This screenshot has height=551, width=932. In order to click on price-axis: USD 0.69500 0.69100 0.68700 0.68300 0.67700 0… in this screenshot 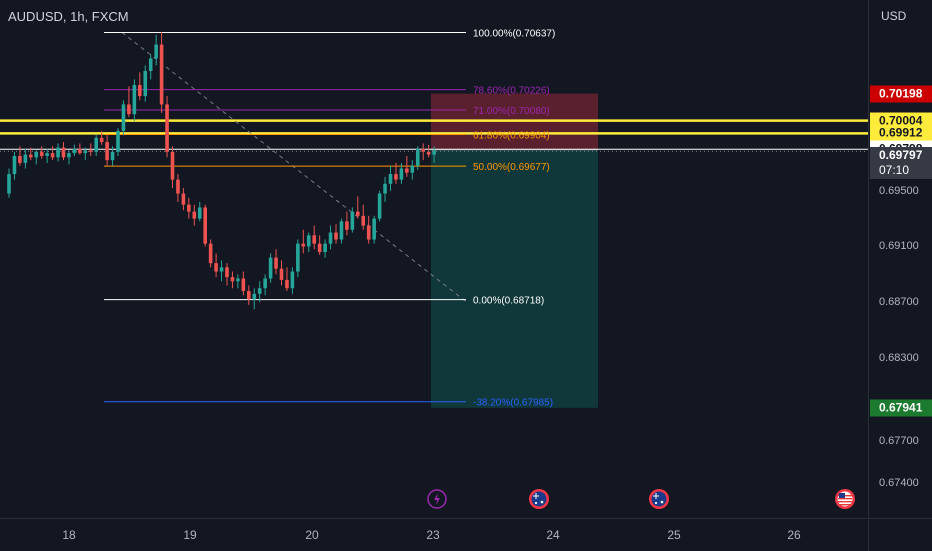, I will do `click(900, 259)`.